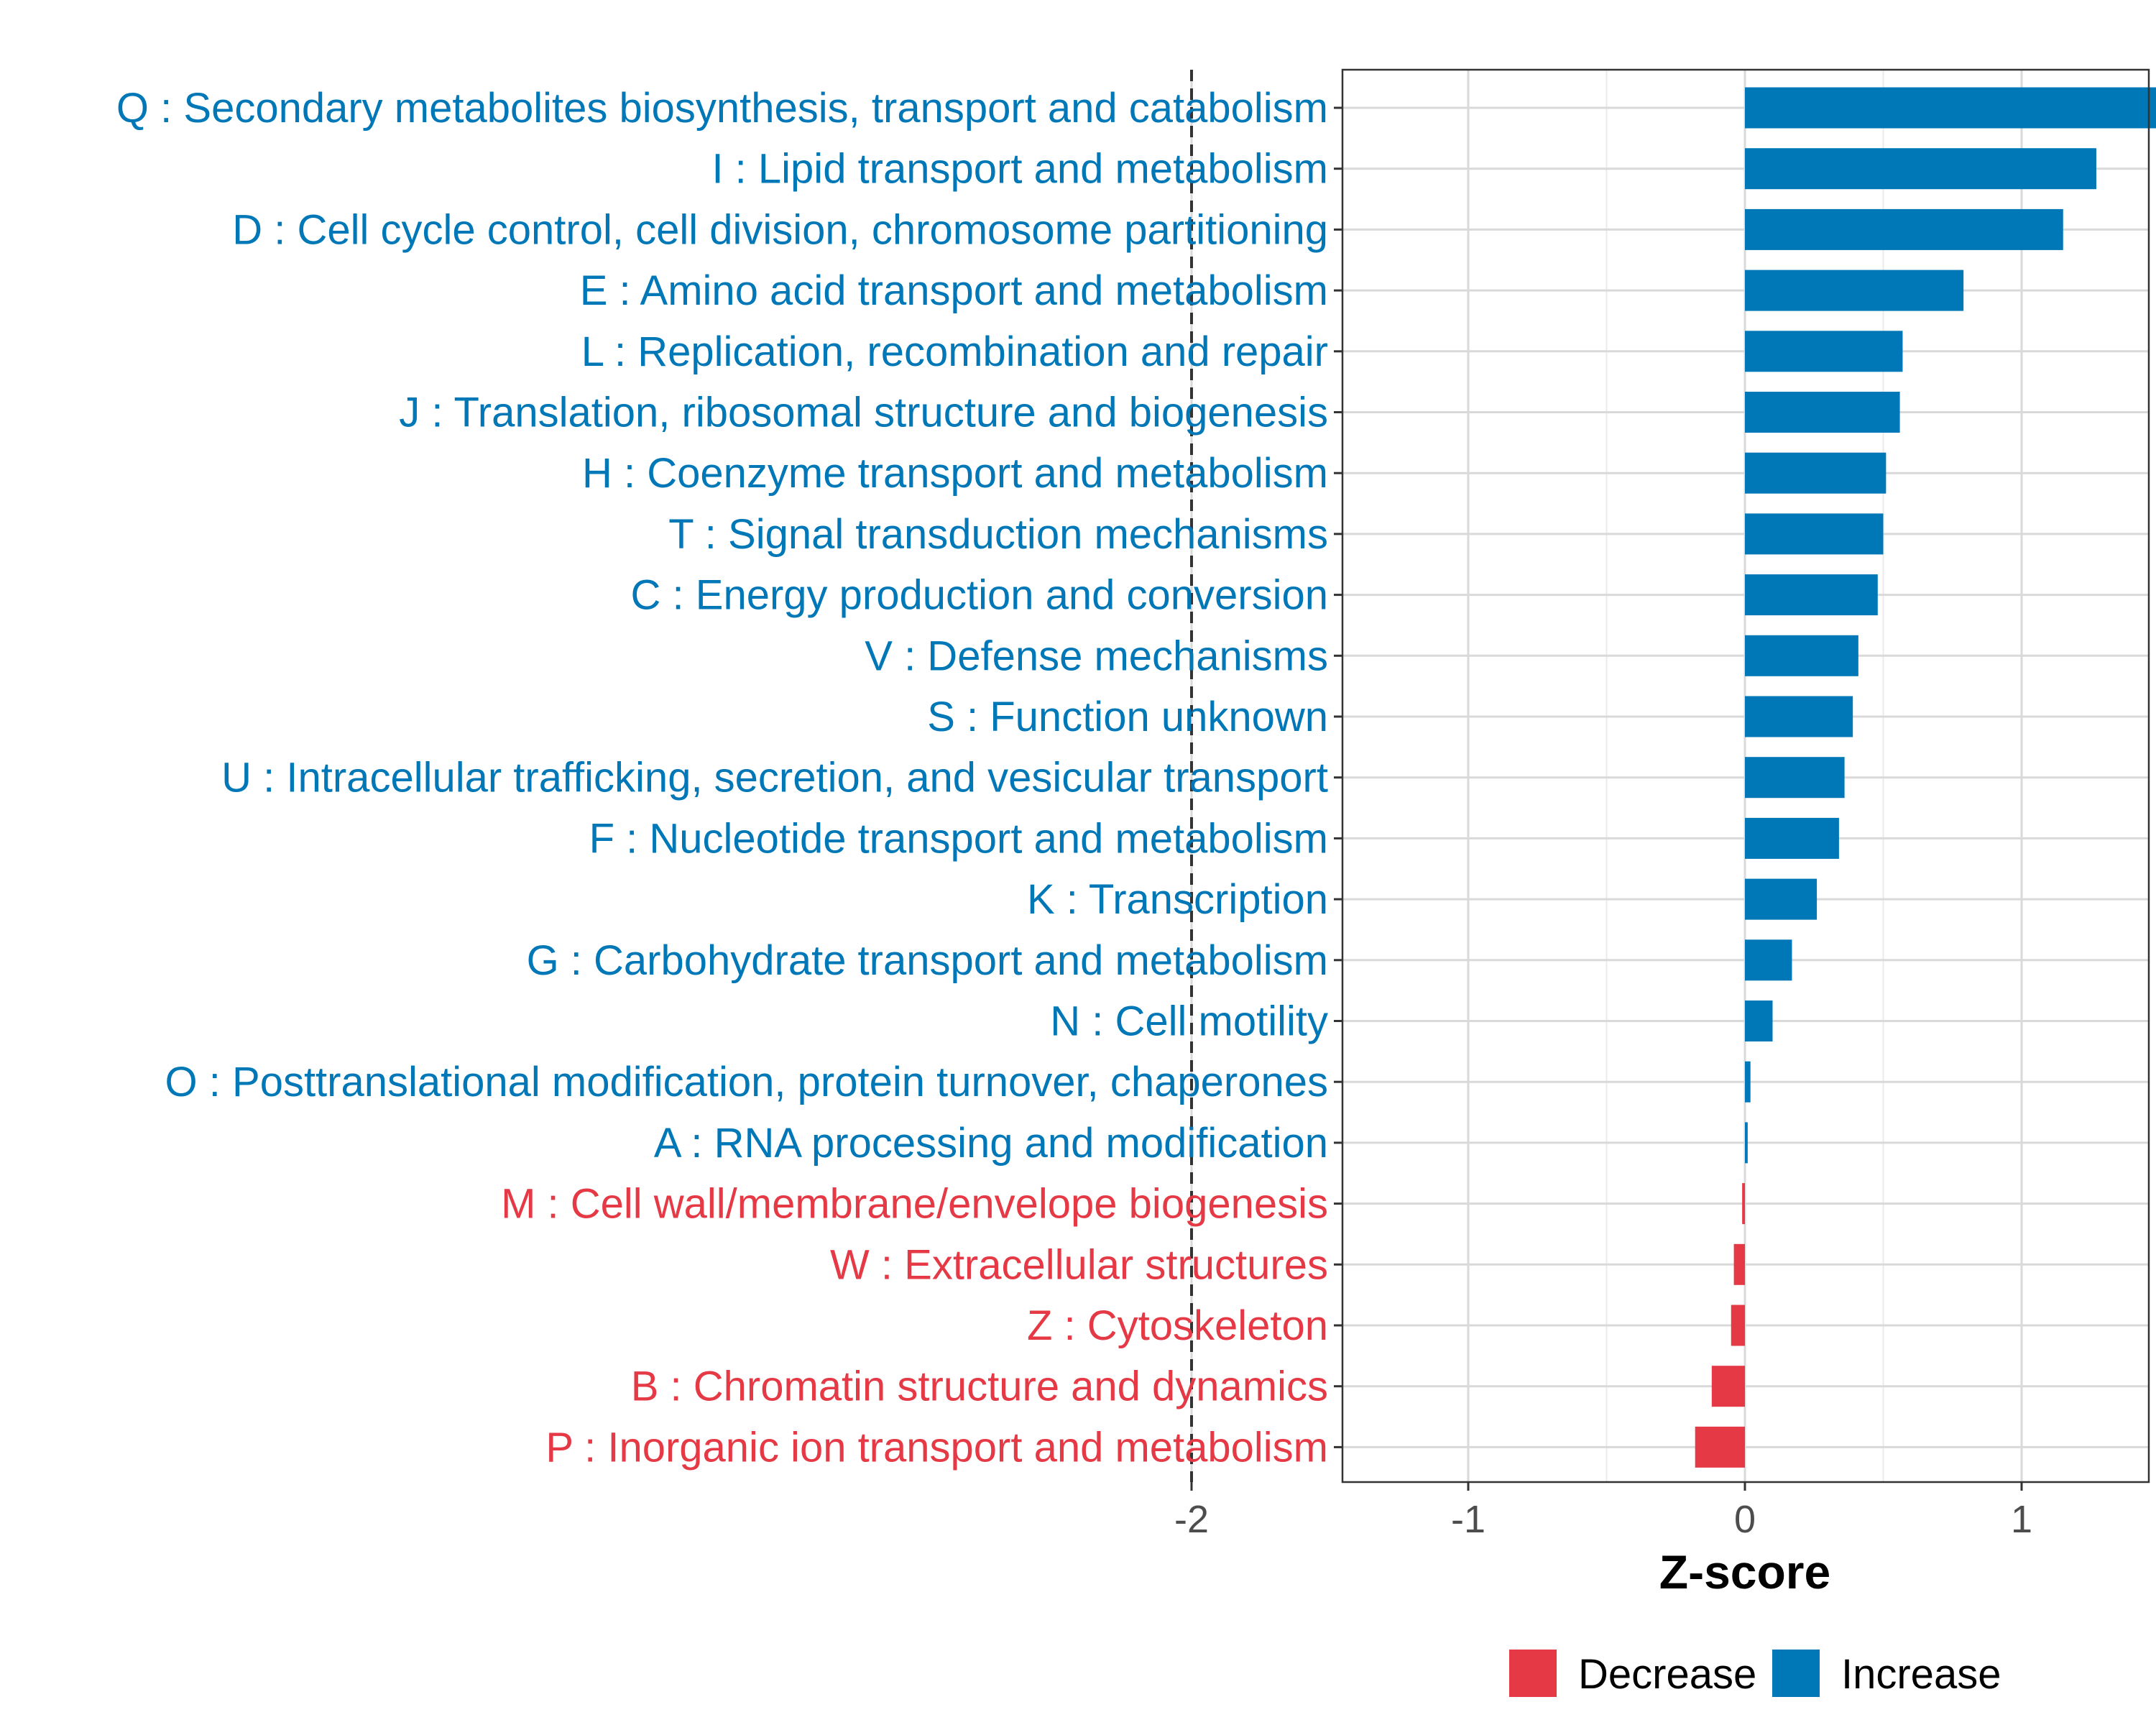  Describe the element at coordinates (980, 1386) in the screenshot. I see `category-label: B : Chromatin structure and dynamics` at that location.